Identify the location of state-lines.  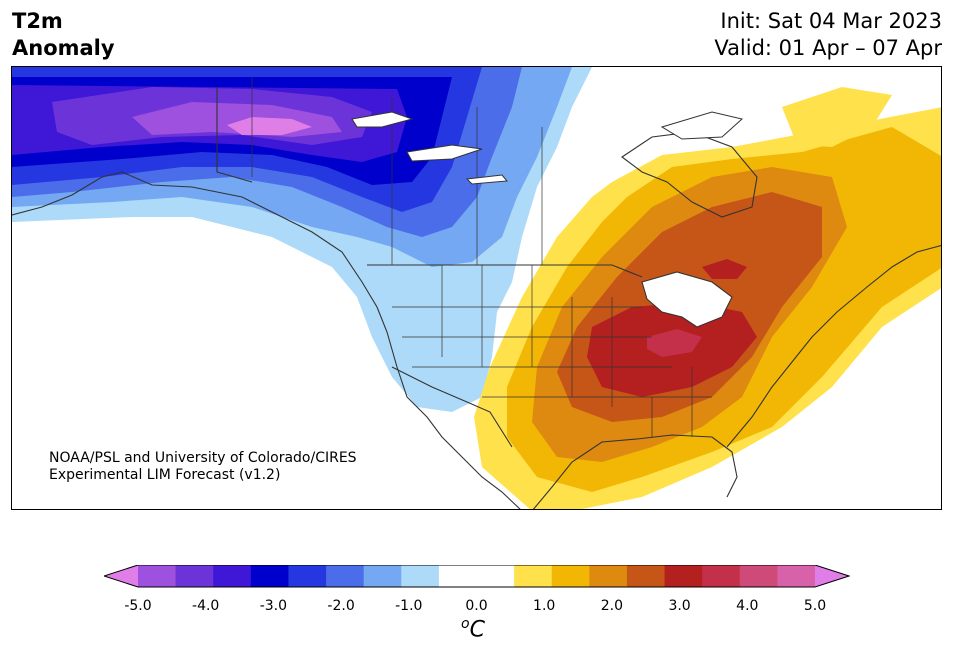
(552, 351).